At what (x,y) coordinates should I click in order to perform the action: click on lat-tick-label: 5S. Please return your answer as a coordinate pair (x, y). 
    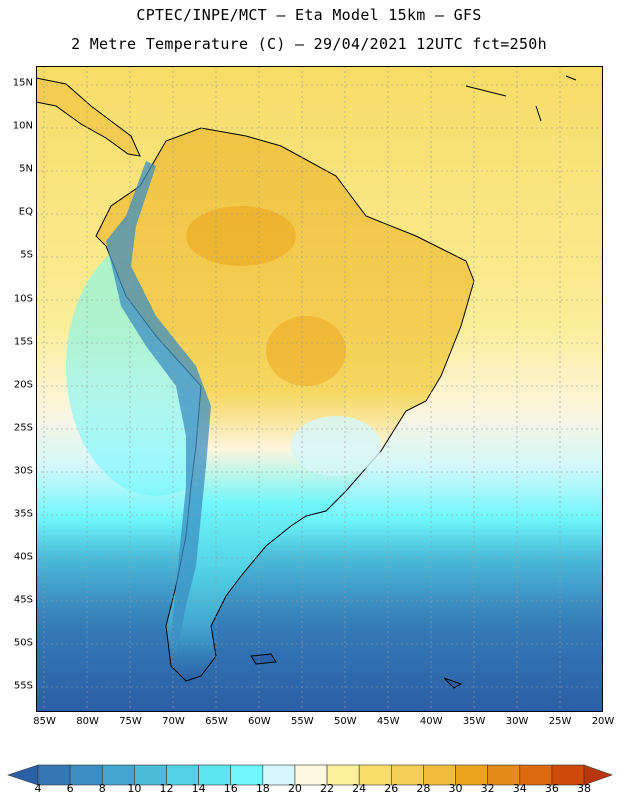
    Looking at the image, I should click on (26, 255).